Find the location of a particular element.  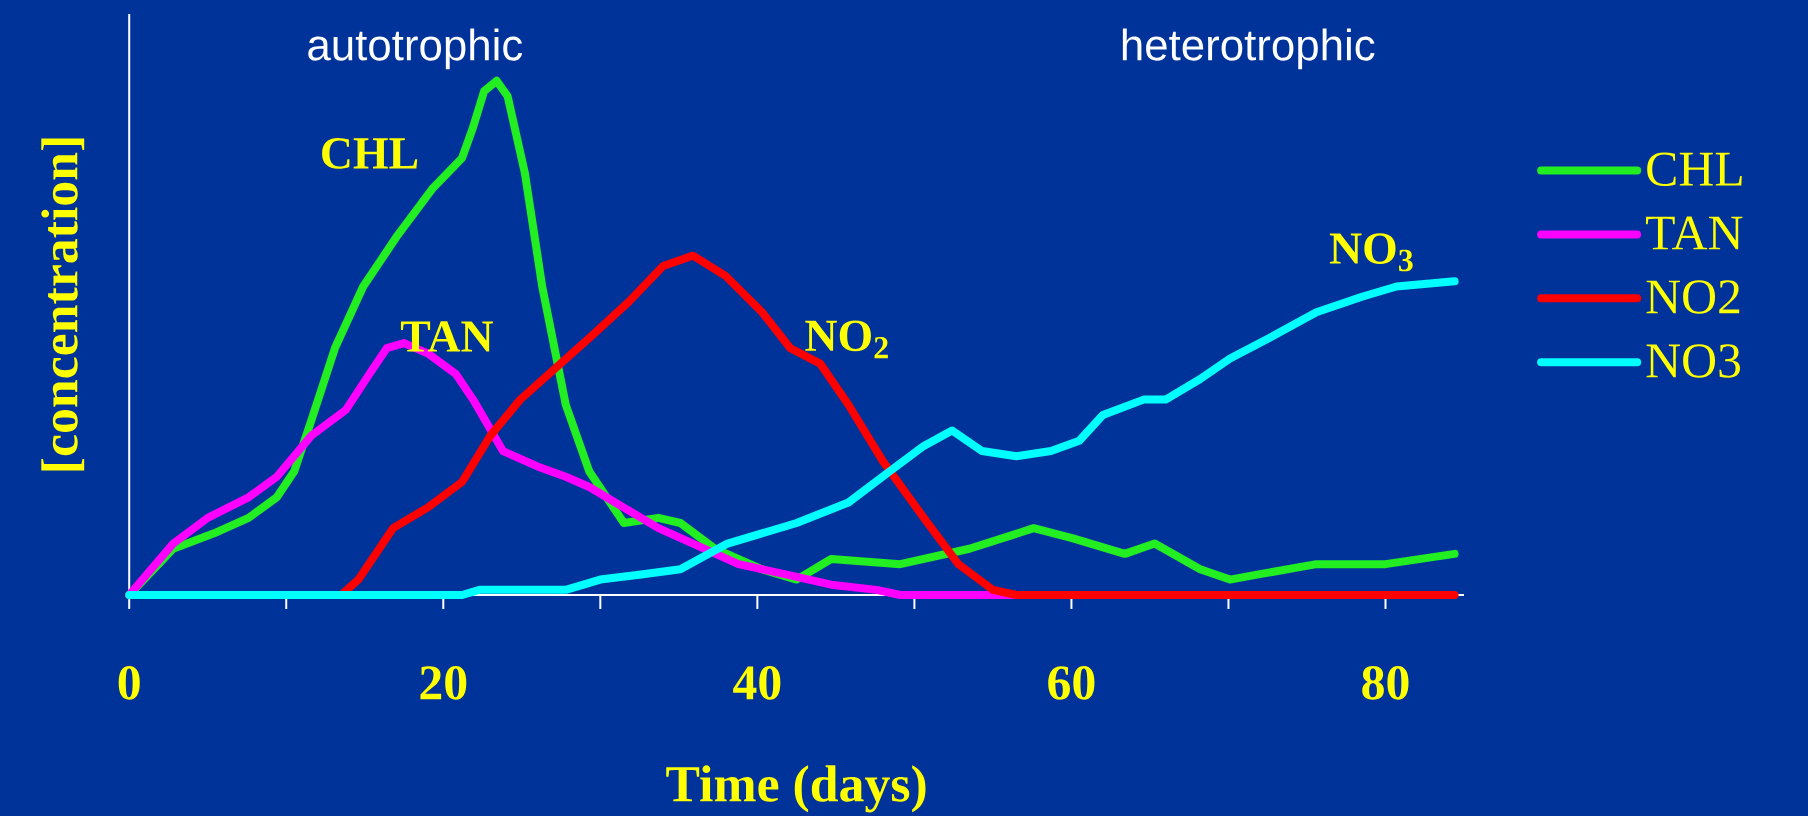

annotation: CHL is located at coordinates (370, 153).